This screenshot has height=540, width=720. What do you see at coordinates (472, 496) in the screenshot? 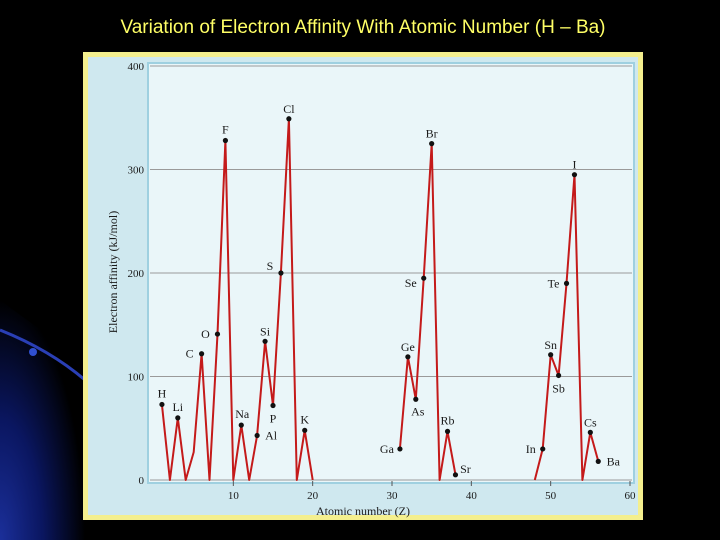
I see `x-tick-label: 40` at bounding box center [472, 496].